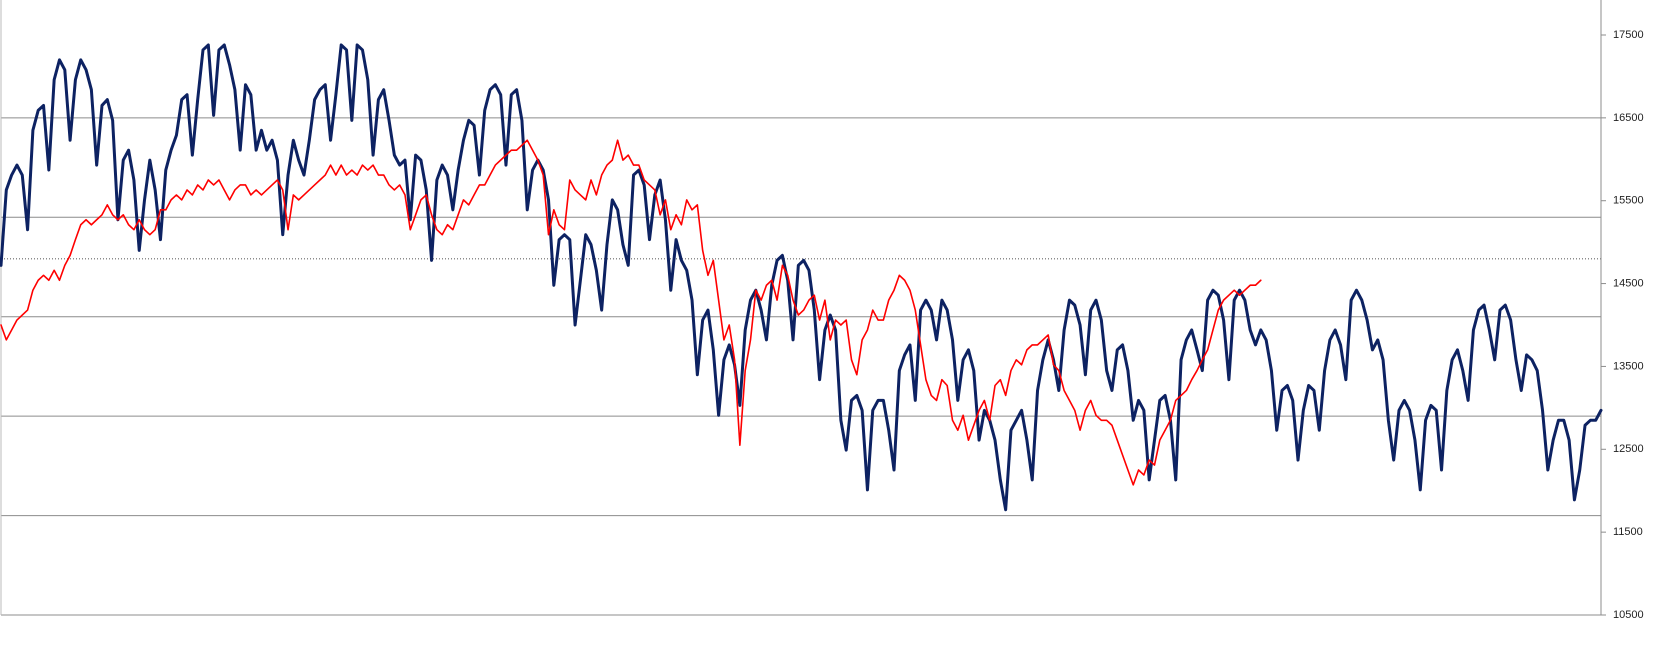  Describe the element at coordinates (1628, 118) in the screenshot. I see `y-tick-label: 16500` at that location.